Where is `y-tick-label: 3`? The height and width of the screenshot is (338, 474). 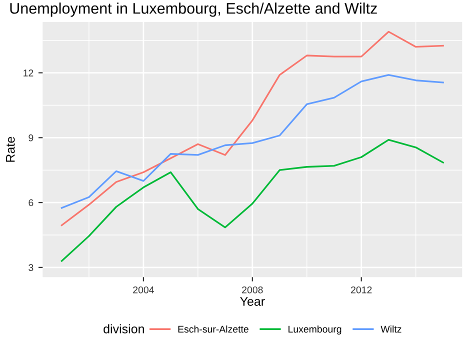 y-tick-label: 3 is located at coordinates (31, 268).